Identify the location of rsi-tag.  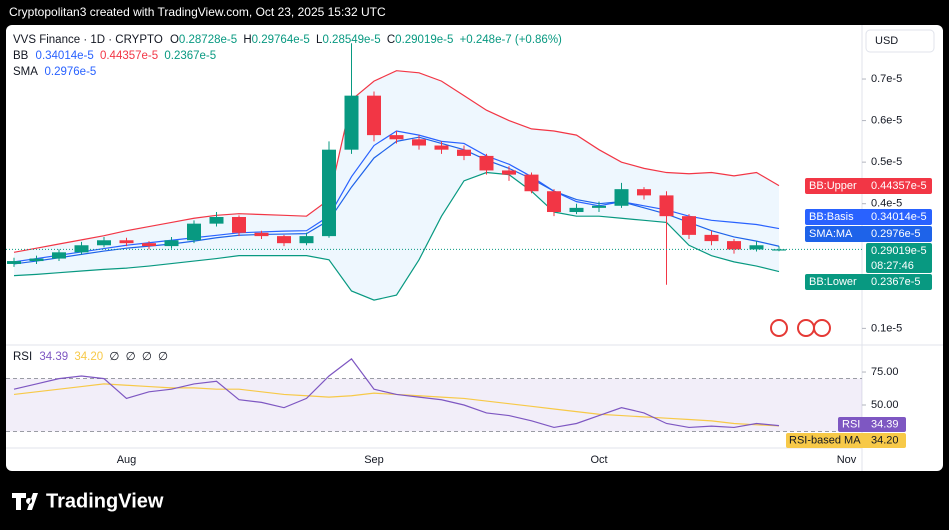
(872, 424).